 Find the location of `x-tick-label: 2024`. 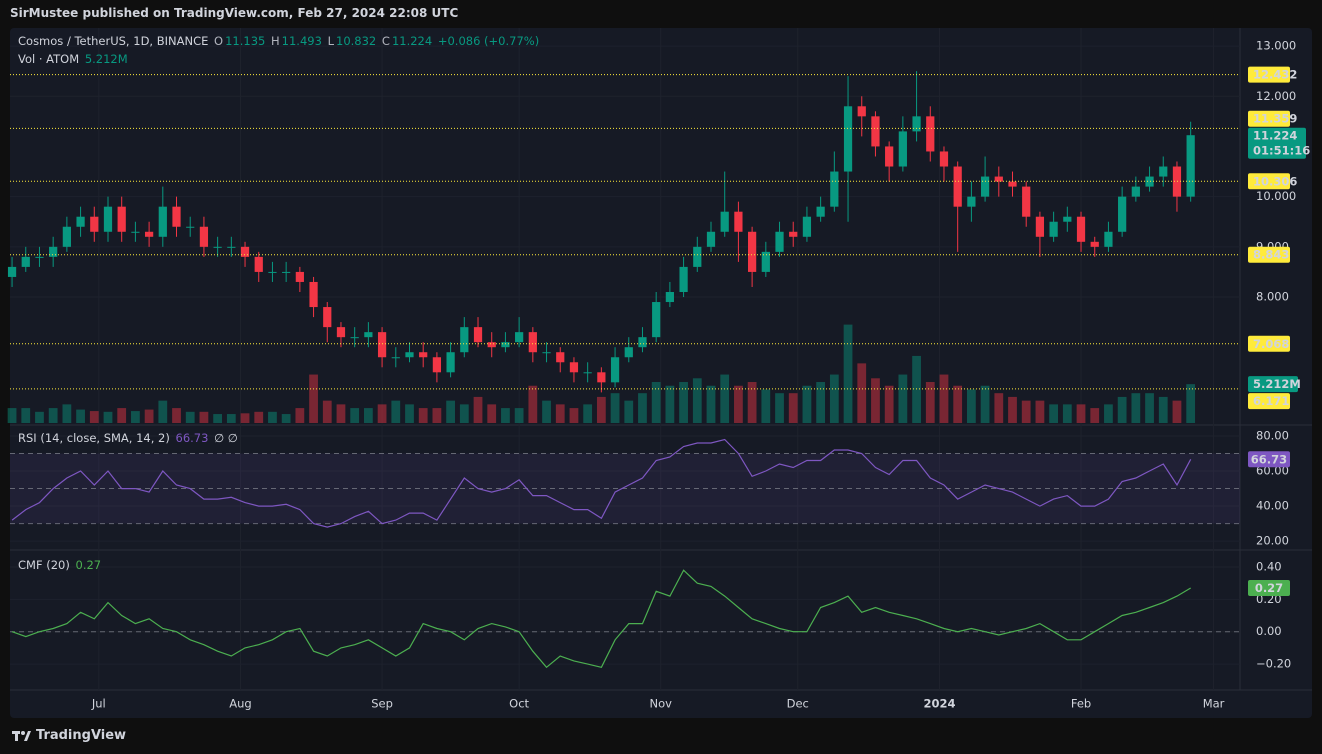

x-tick-label: 2024 is located at coordinates (939, 704).